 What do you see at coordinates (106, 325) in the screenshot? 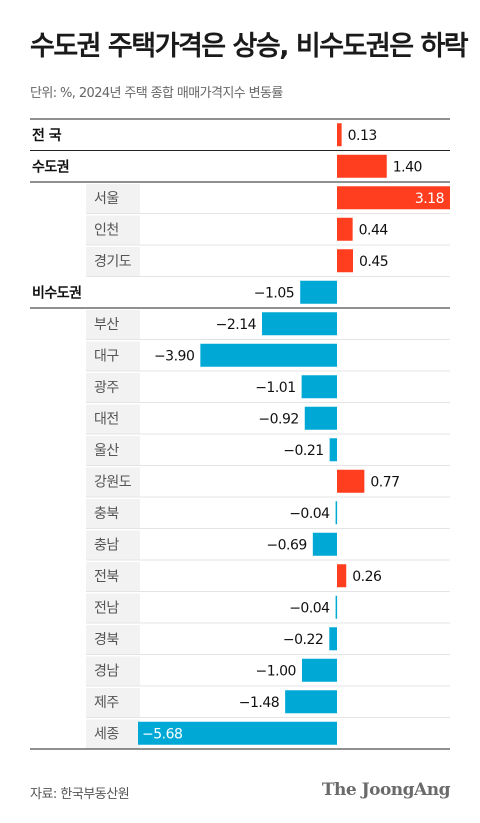
I see `category-label: 부산` at bounding box center [106, 325].